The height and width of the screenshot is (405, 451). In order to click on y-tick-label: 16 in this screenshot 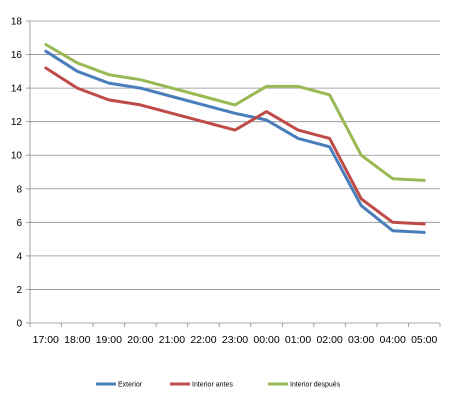, I will do `click(17, 55)`.